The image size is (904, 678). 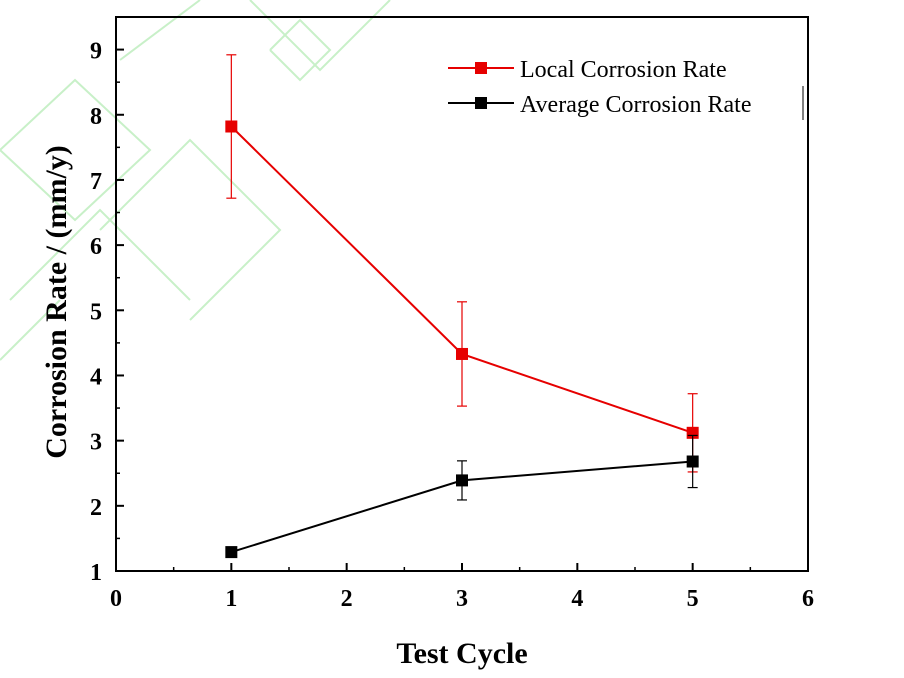 I want to click on y-axis-ticks: 1 2 3 4 5 6 7 8 9, so click(x=107, y=301).